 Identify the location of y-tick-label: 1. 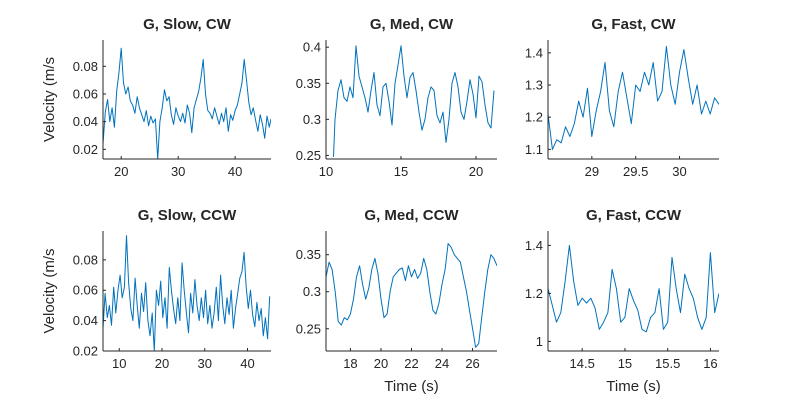
(539, 341).